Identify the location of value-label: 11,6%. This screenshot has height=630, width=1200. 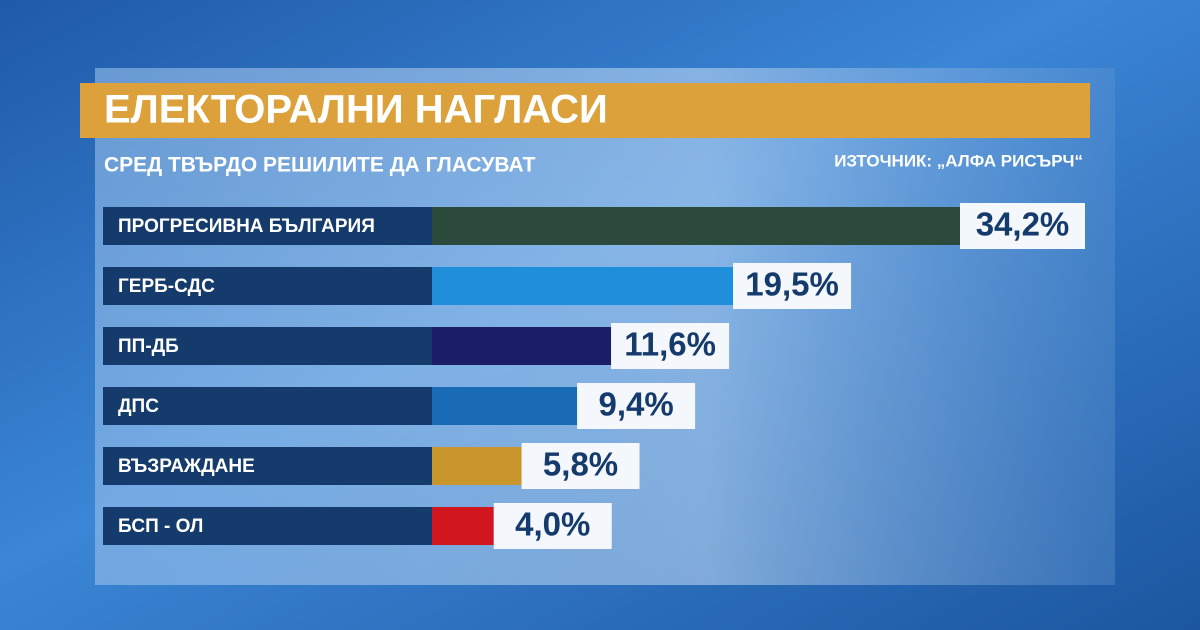
(670, 344).